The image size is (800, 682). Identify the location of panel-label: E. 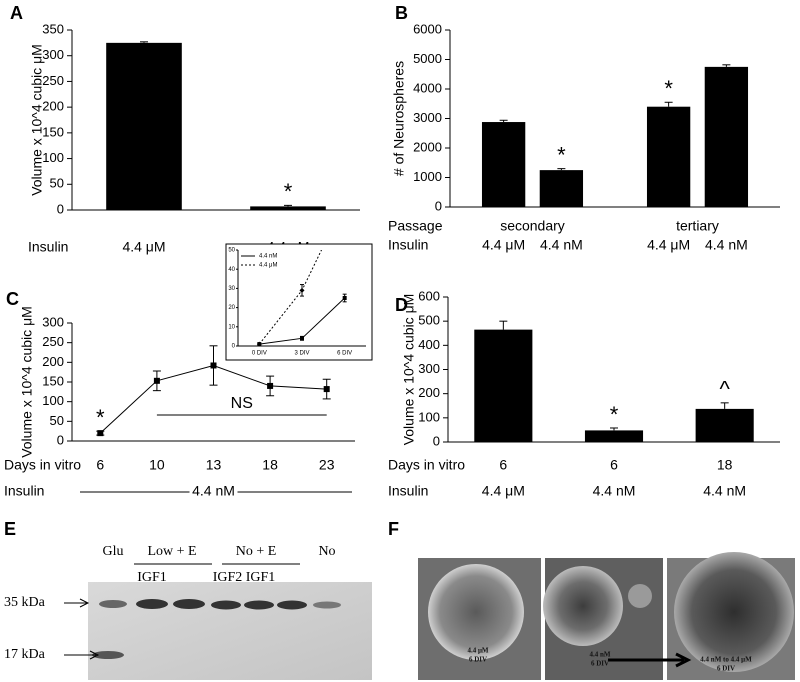
(10, 529).